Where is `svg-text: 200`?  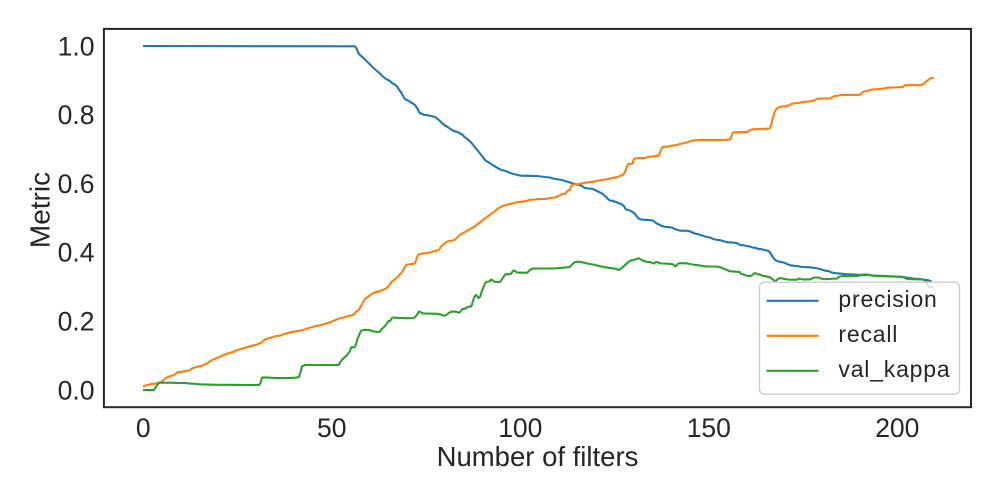 svg-text: 200 is located at coordinates (897, 428).